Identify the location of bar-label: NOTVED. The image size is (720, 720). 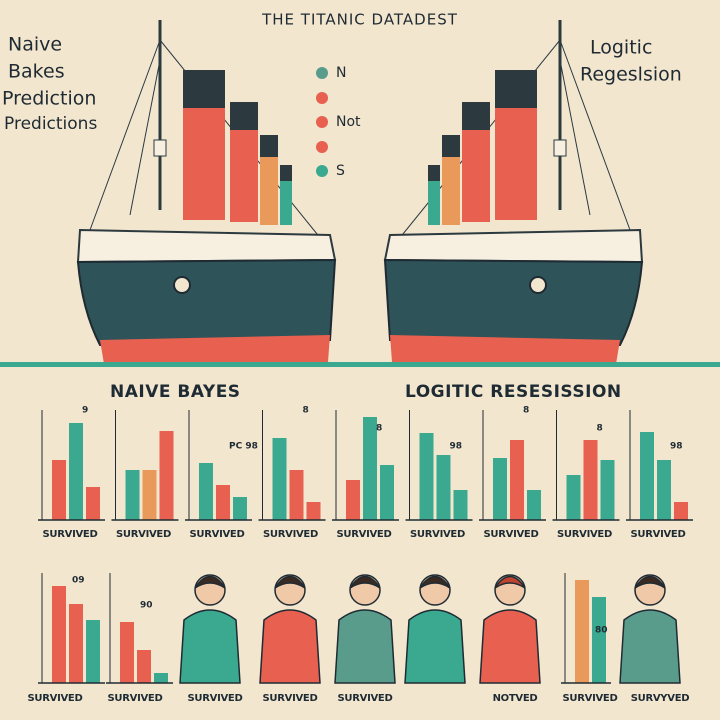
(515, 698).